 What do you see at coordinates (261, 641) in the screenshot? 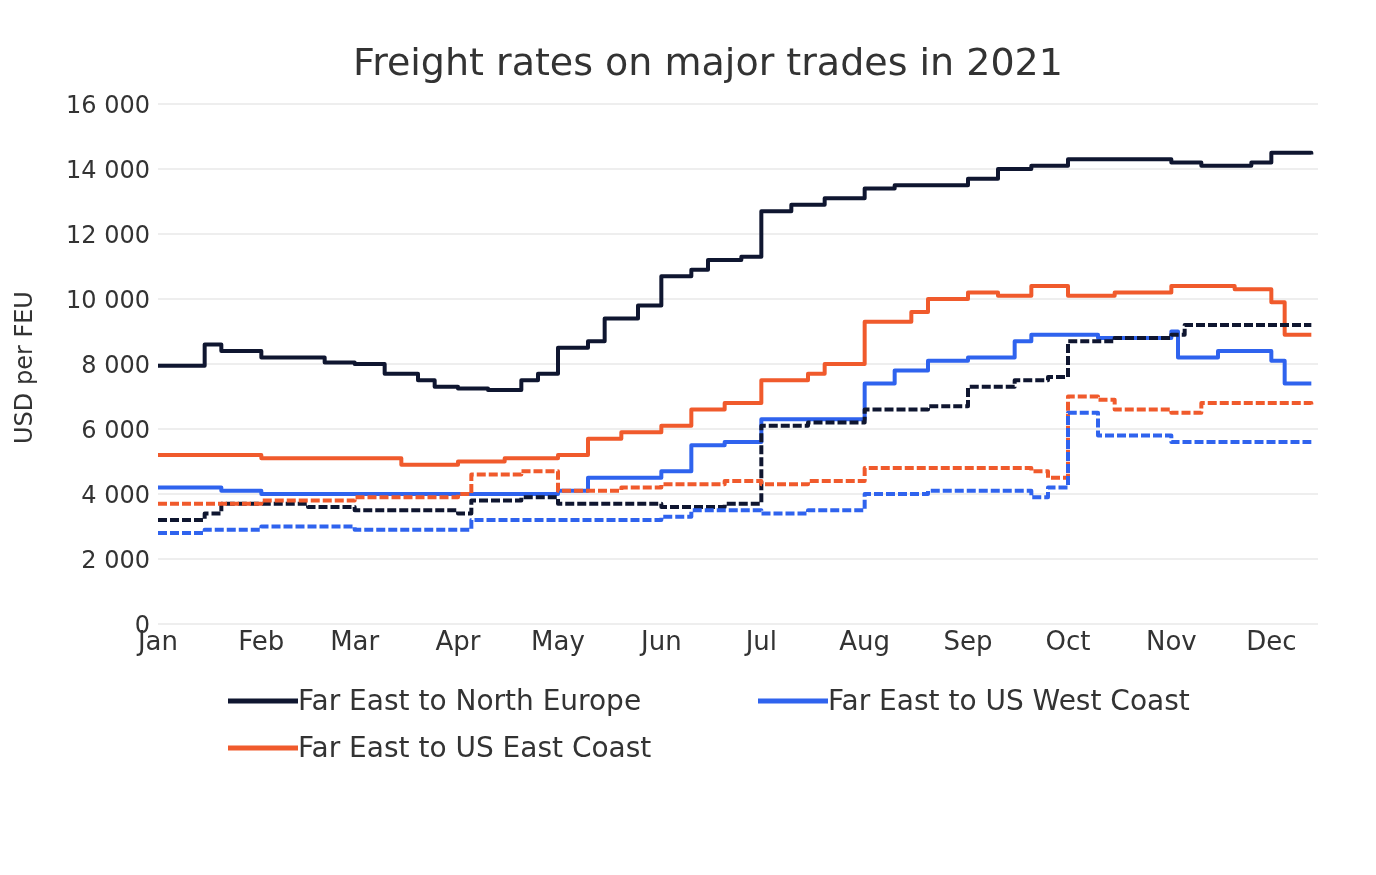
I see `x-tick-label: Feb` at bounding box center [261, 641].